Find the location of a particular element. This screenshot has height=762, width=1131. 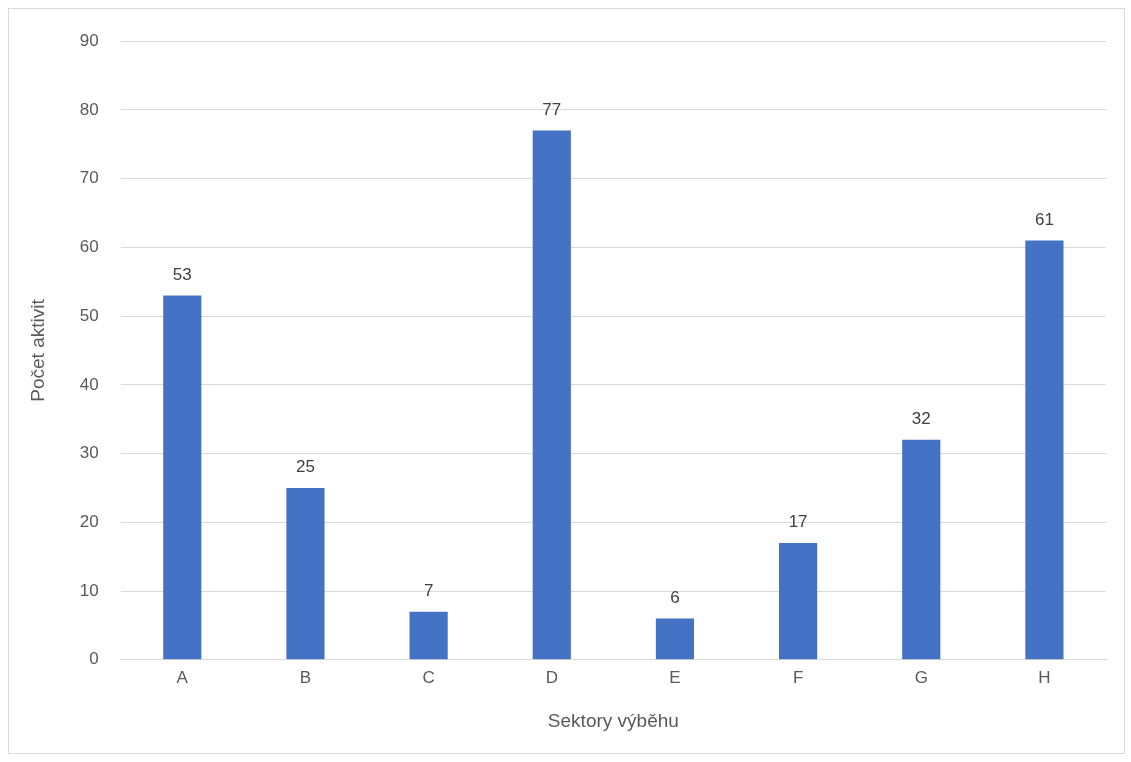

x-tick-label: F is located at coordinates (798, 677).